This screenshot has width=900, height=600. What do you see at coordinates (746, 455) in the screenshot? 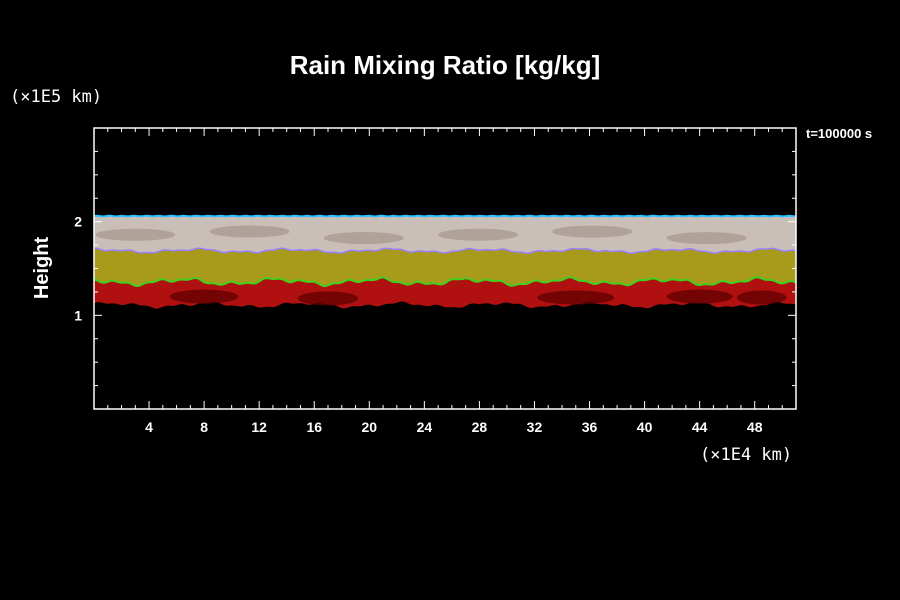
I see `x-unit-label: (×1E4 km)` at bounding box center [746, 455].